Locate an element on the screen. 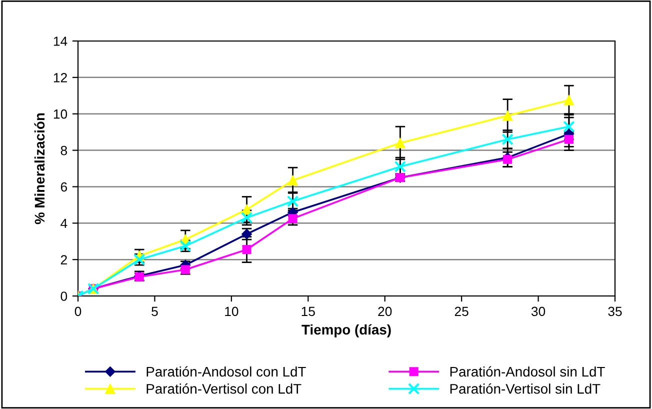 Image resolution: width=652 pixels, height=409 pixels. y-tick-label: 4 is located at coordinates (64, 223).